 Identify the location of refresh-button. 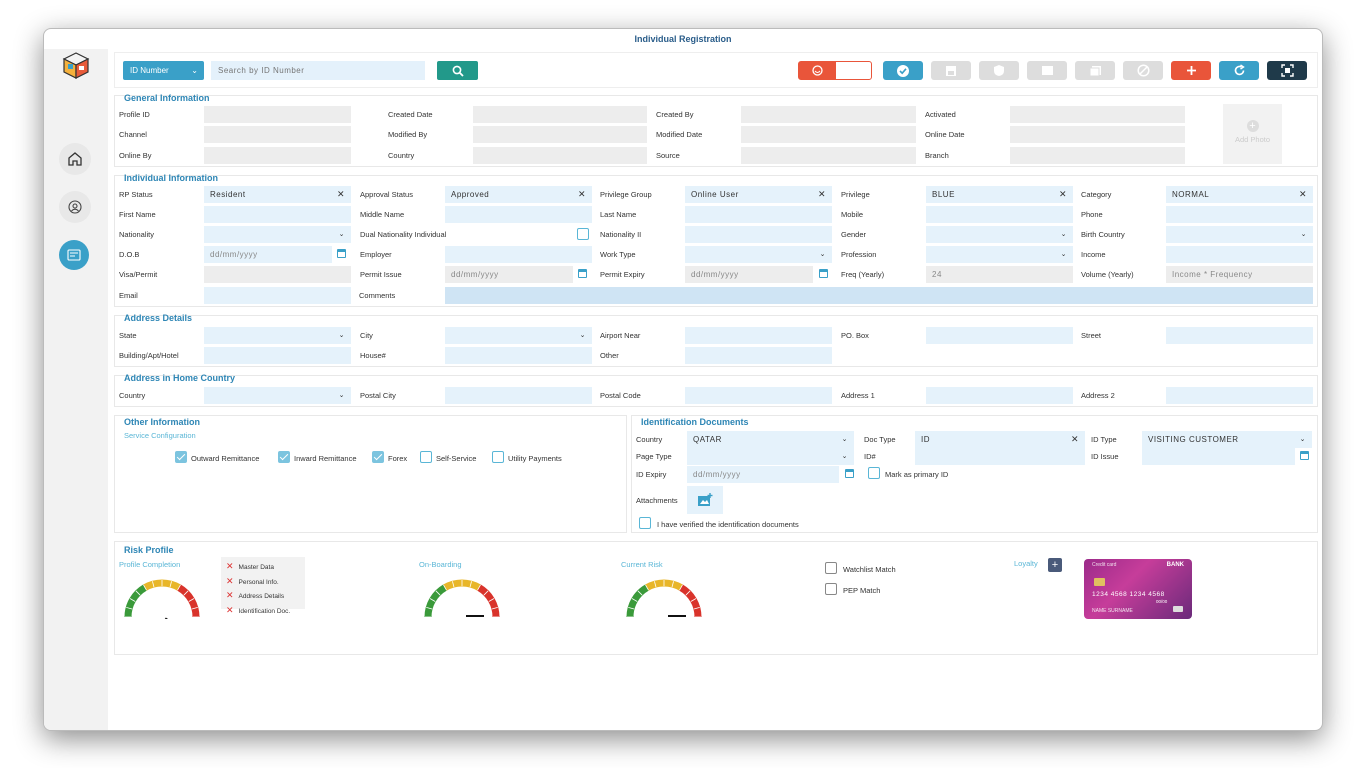
(1239, 70).